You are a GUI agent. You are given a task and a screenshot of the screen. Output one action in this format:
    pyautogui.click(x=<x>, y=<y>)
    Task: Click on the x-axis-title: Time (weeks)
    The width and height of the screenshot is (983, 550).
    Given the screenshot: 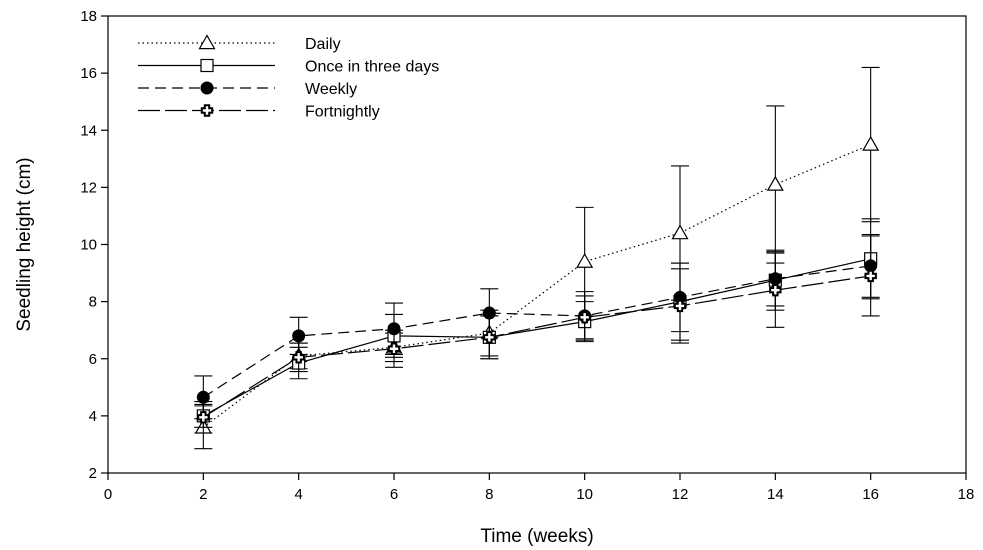 What is the action you would take?
    pyautogui.click(x=536, y=536)
    